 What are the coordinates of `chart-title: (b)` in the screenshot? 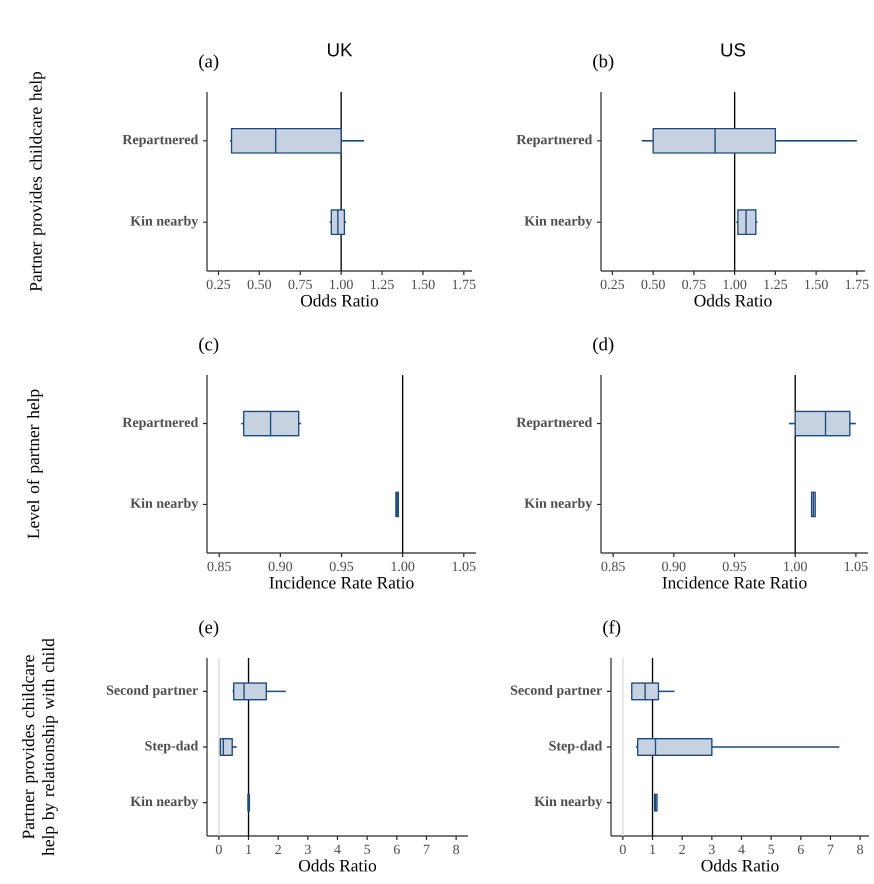 It's located at (603, 63).